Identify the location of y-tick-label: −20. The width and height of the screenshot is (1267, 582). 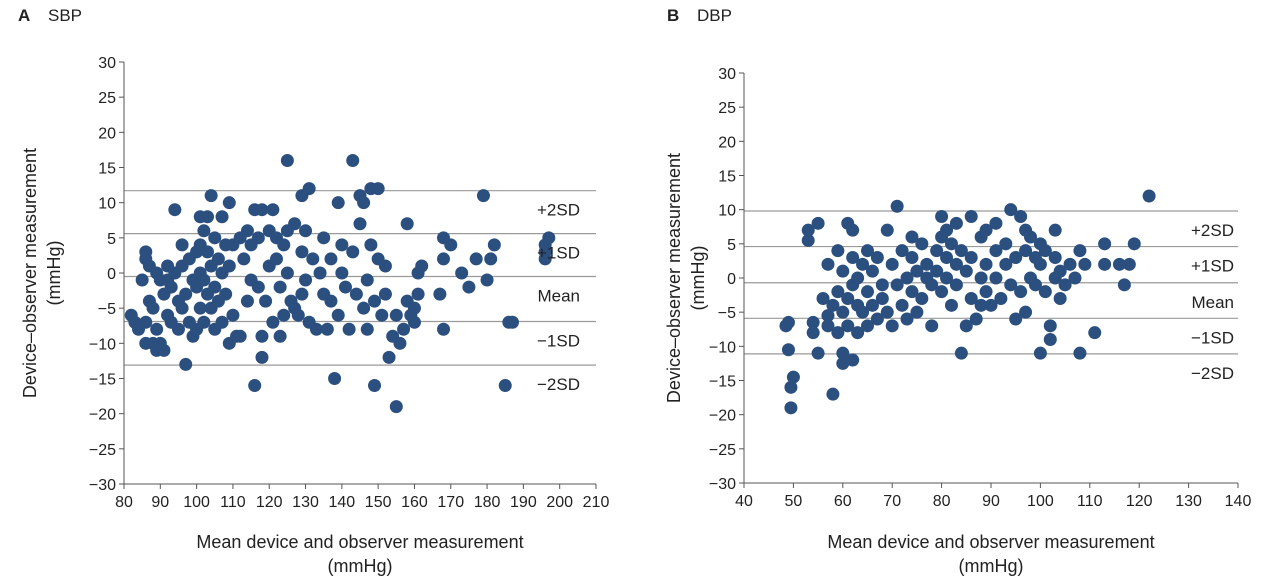
(722, 416).